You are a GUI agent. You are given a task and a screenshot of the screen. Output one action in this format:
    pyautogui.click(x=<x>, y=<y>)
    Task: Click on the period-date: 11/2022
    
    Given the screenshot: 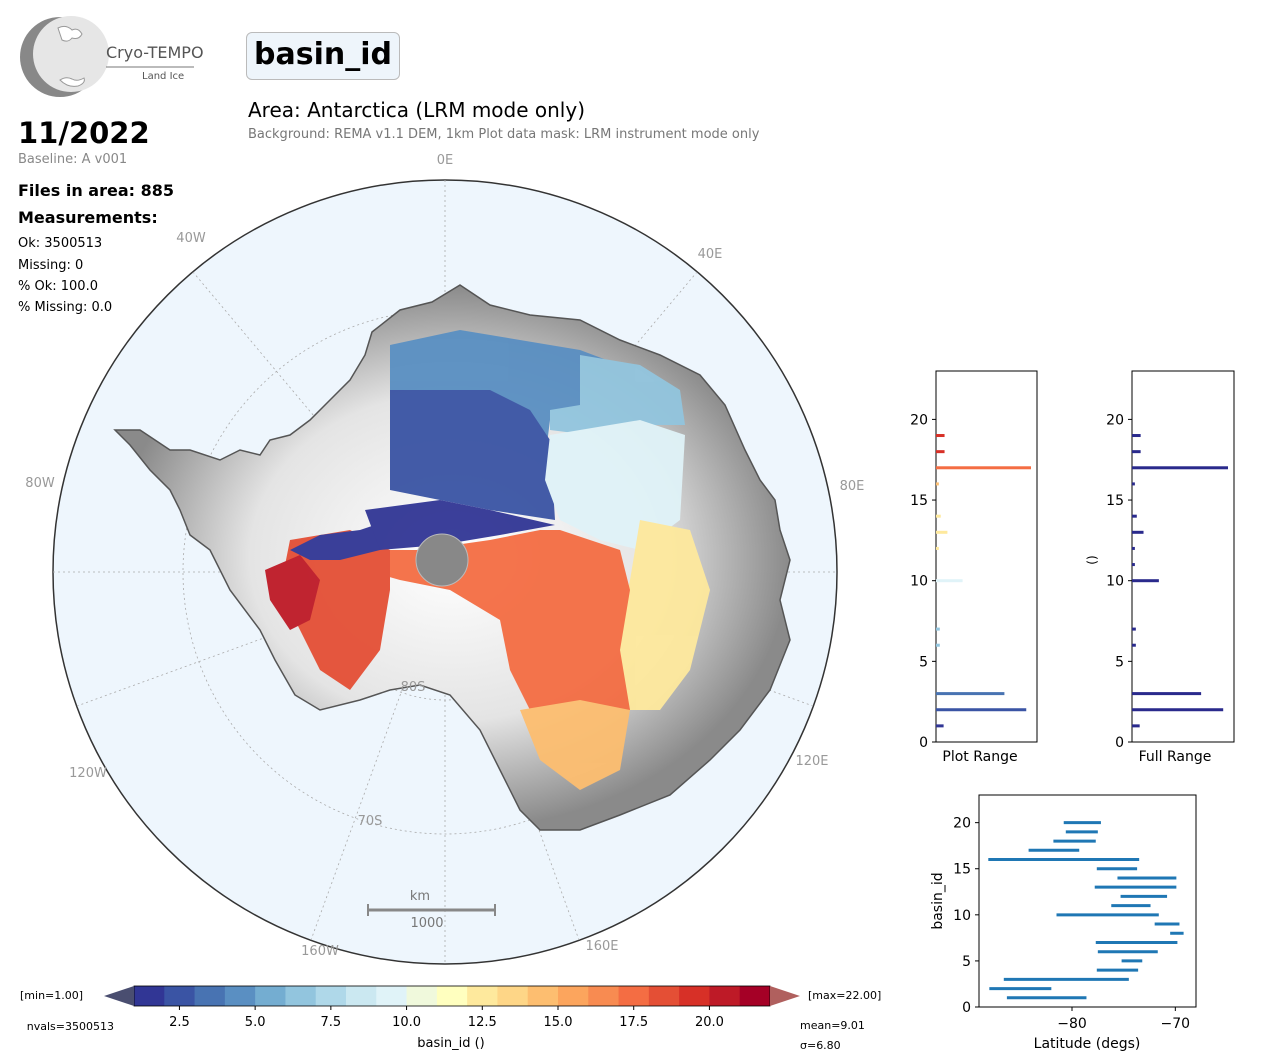 What is the action you would take?
    pyautogui.click(x=84, y=133)
    